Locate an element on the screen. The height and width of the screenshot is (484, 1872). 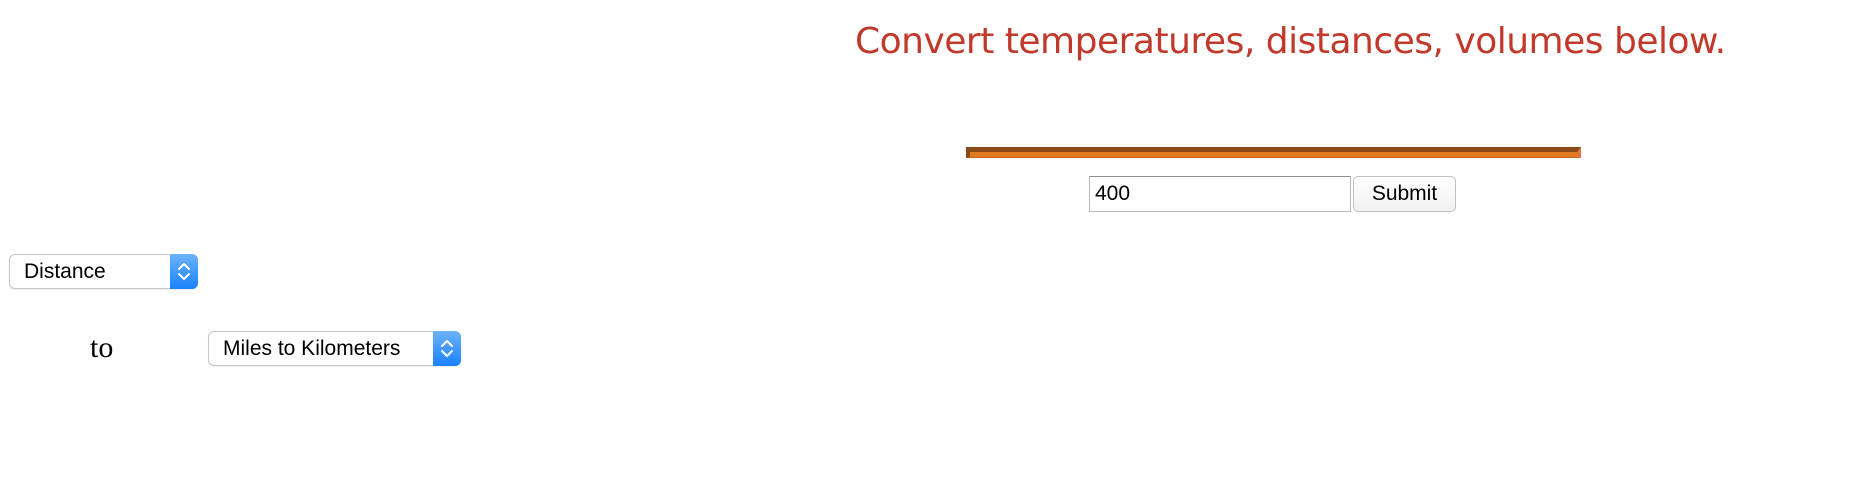
unit-select: Miles to Kilometers is located at coordinates (334, 348).